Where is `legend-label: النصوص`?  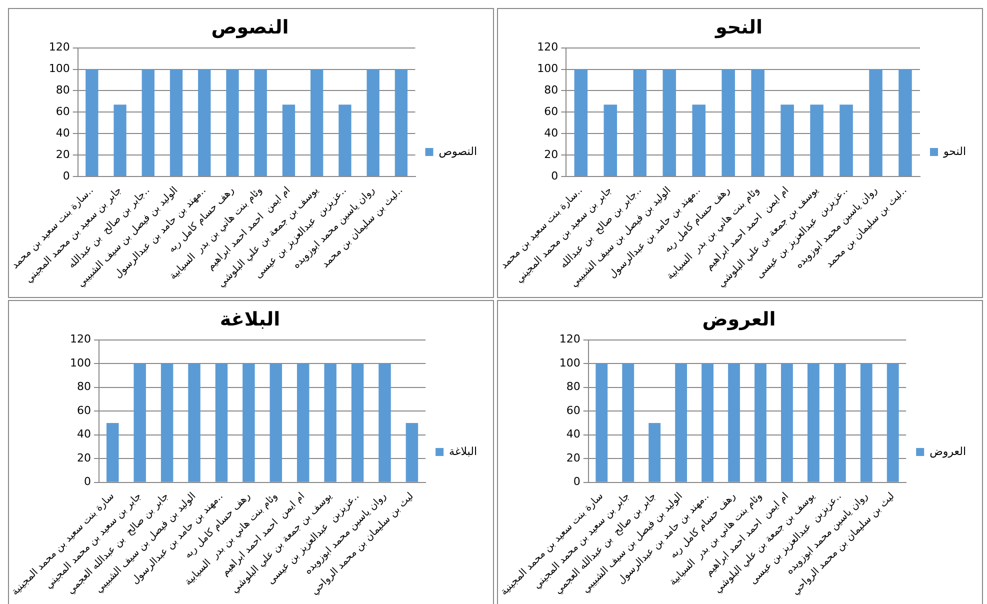 legend-label: النصوص is located at coordinates (457, 151).